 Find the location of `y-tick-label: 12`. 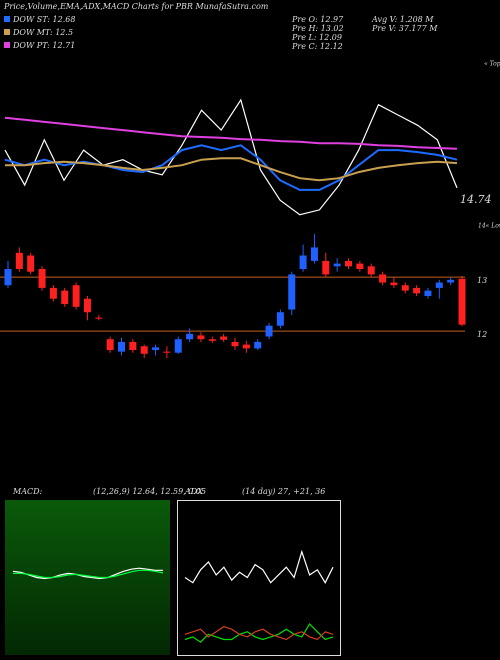

y-tick-label: 12 is located at coordinates (482, 334).